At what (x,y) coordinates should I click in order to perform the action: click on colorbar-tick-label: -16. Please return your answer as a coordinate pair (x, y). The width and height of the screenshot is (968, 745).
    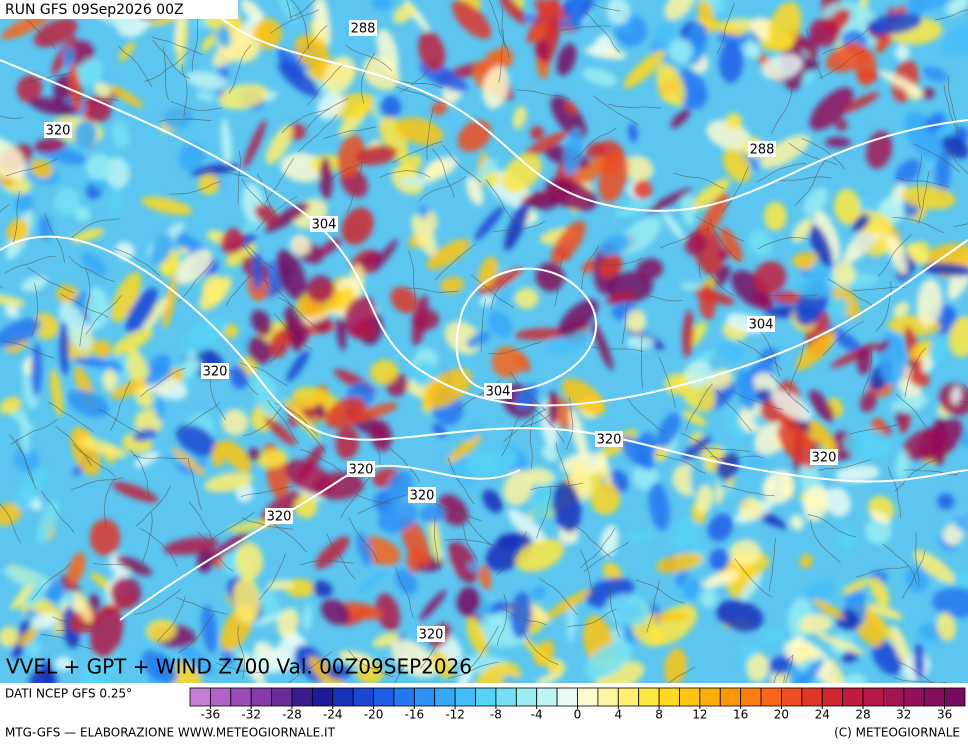
    Looking at the image, I should click on (415, 715).